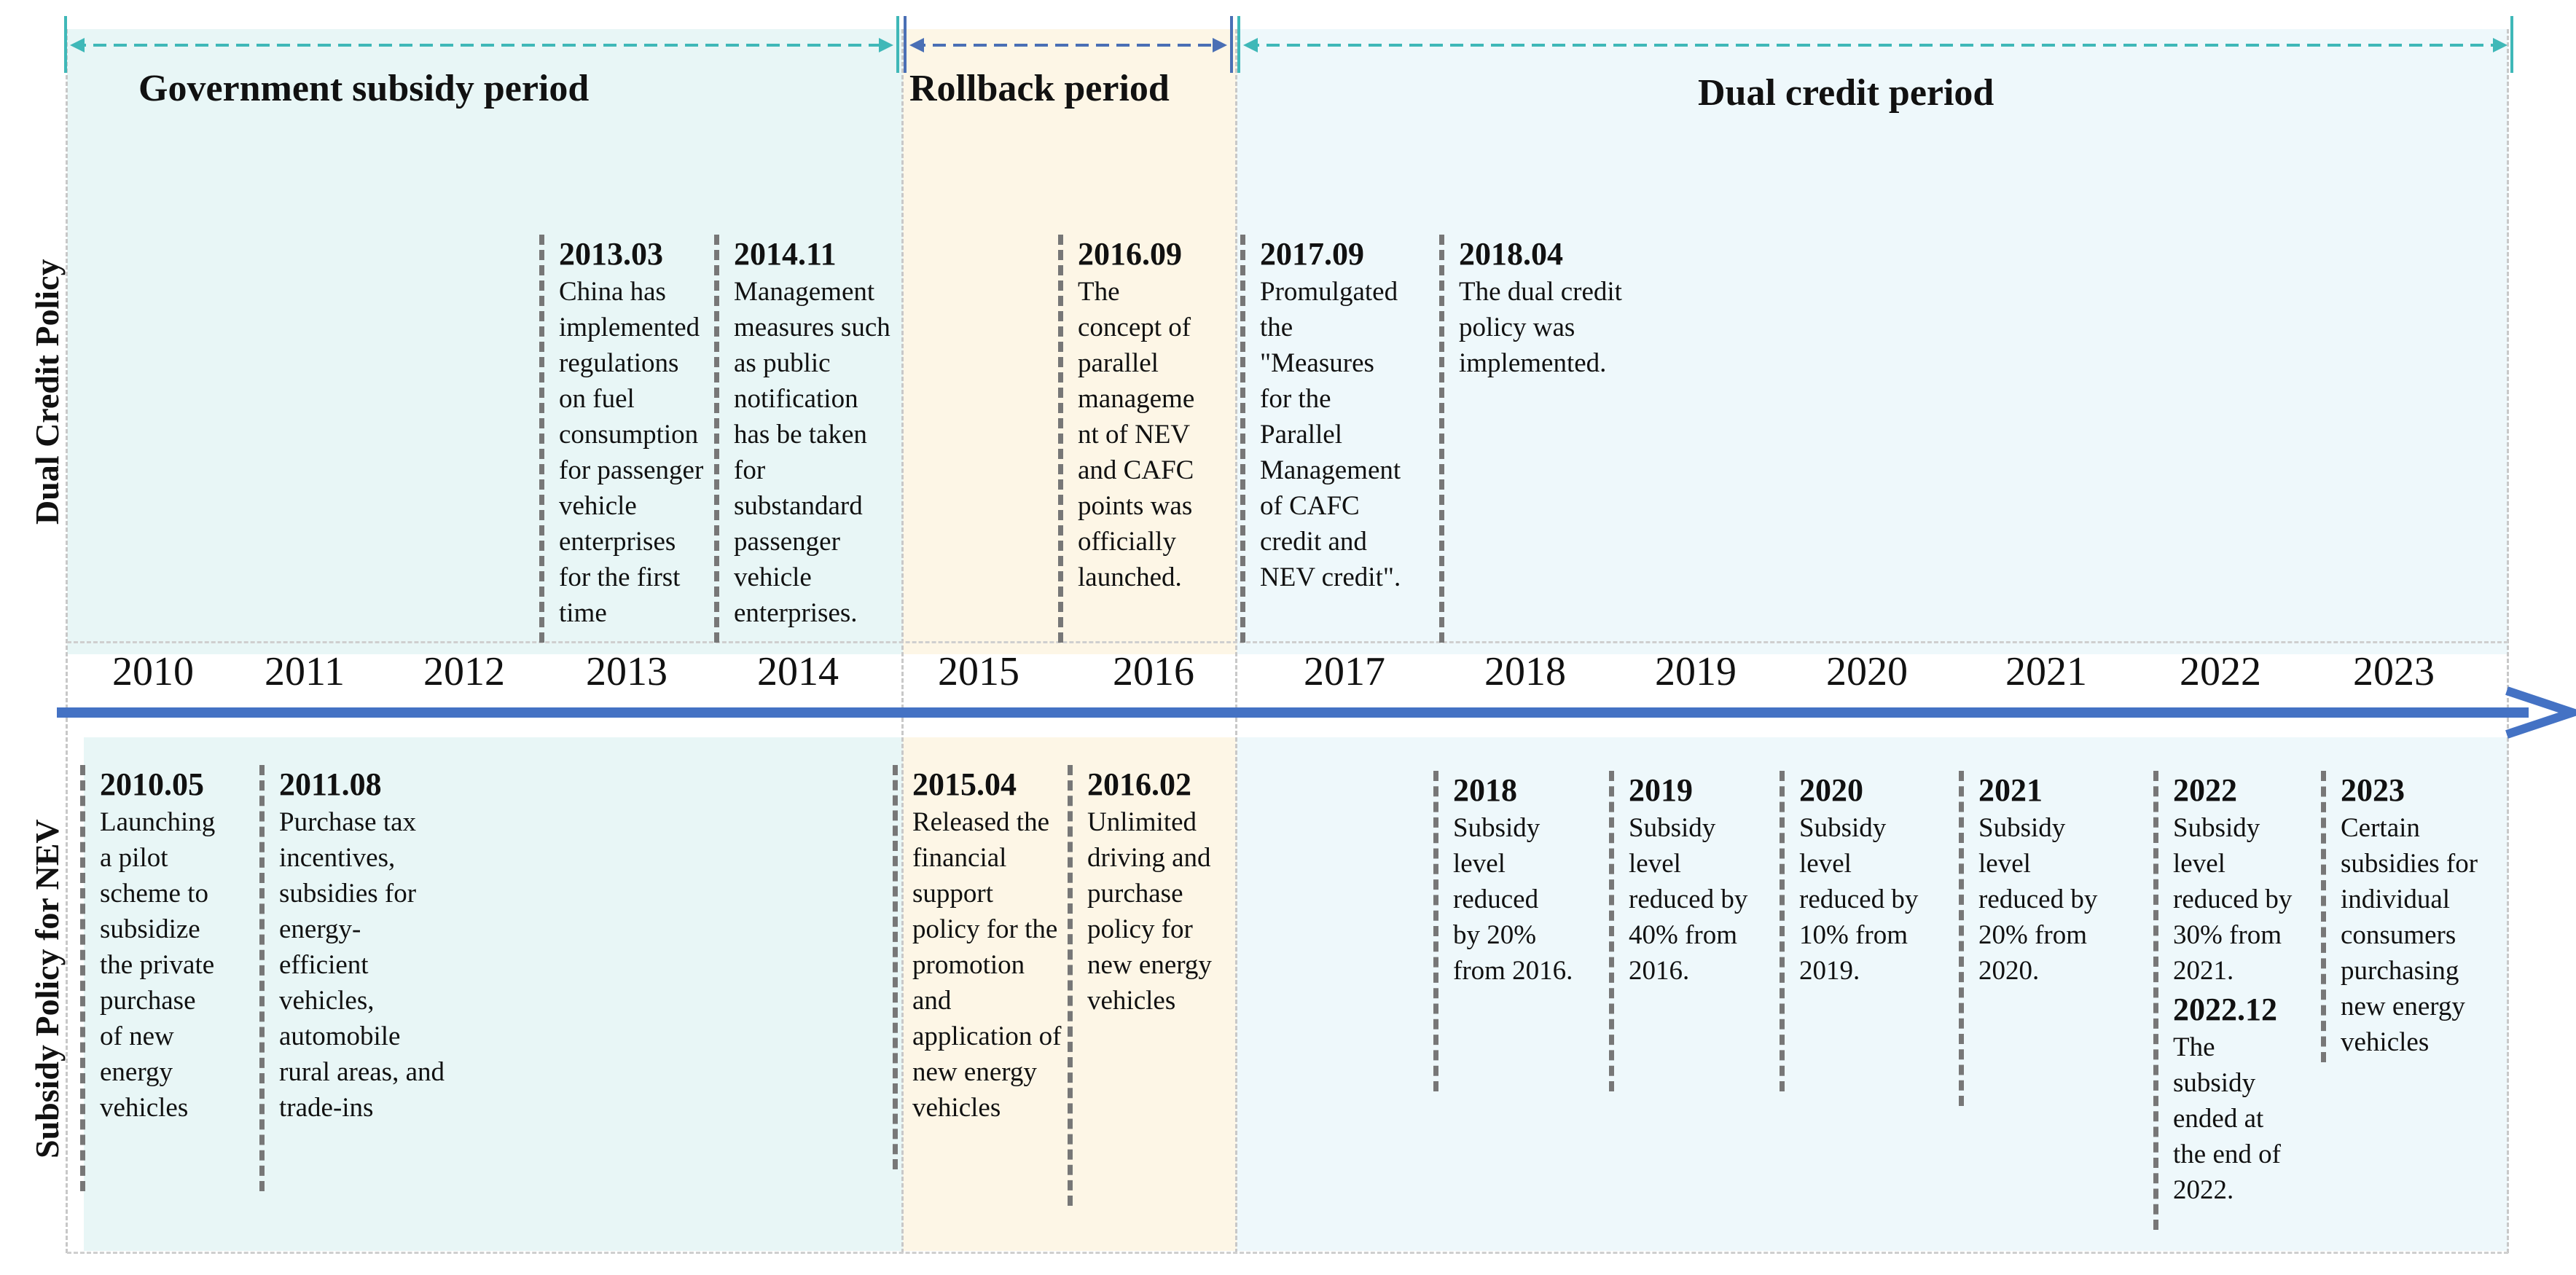 Image resolution: width=2576 pixels, height=1275 pixels. Describe the element at coordinates (1525, 671) in the screenshot. I see `year-label: 2018` at that location.